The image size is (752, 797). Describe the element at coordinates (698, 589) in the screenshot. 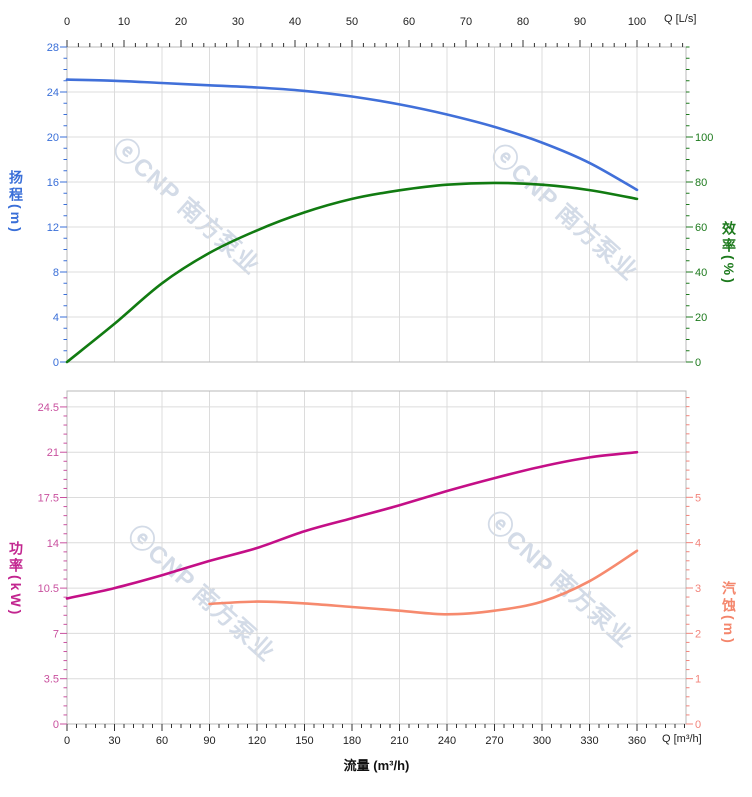

I see `y-axis-tick-label: 3` at that location.